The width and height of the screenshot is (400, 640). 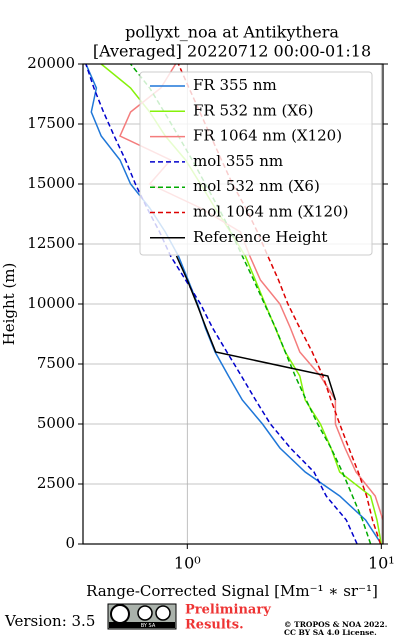 What do you see at coordinates (214, 625) in the screenshot?
I see `notice: Results.` at bounding box center [214, 625].